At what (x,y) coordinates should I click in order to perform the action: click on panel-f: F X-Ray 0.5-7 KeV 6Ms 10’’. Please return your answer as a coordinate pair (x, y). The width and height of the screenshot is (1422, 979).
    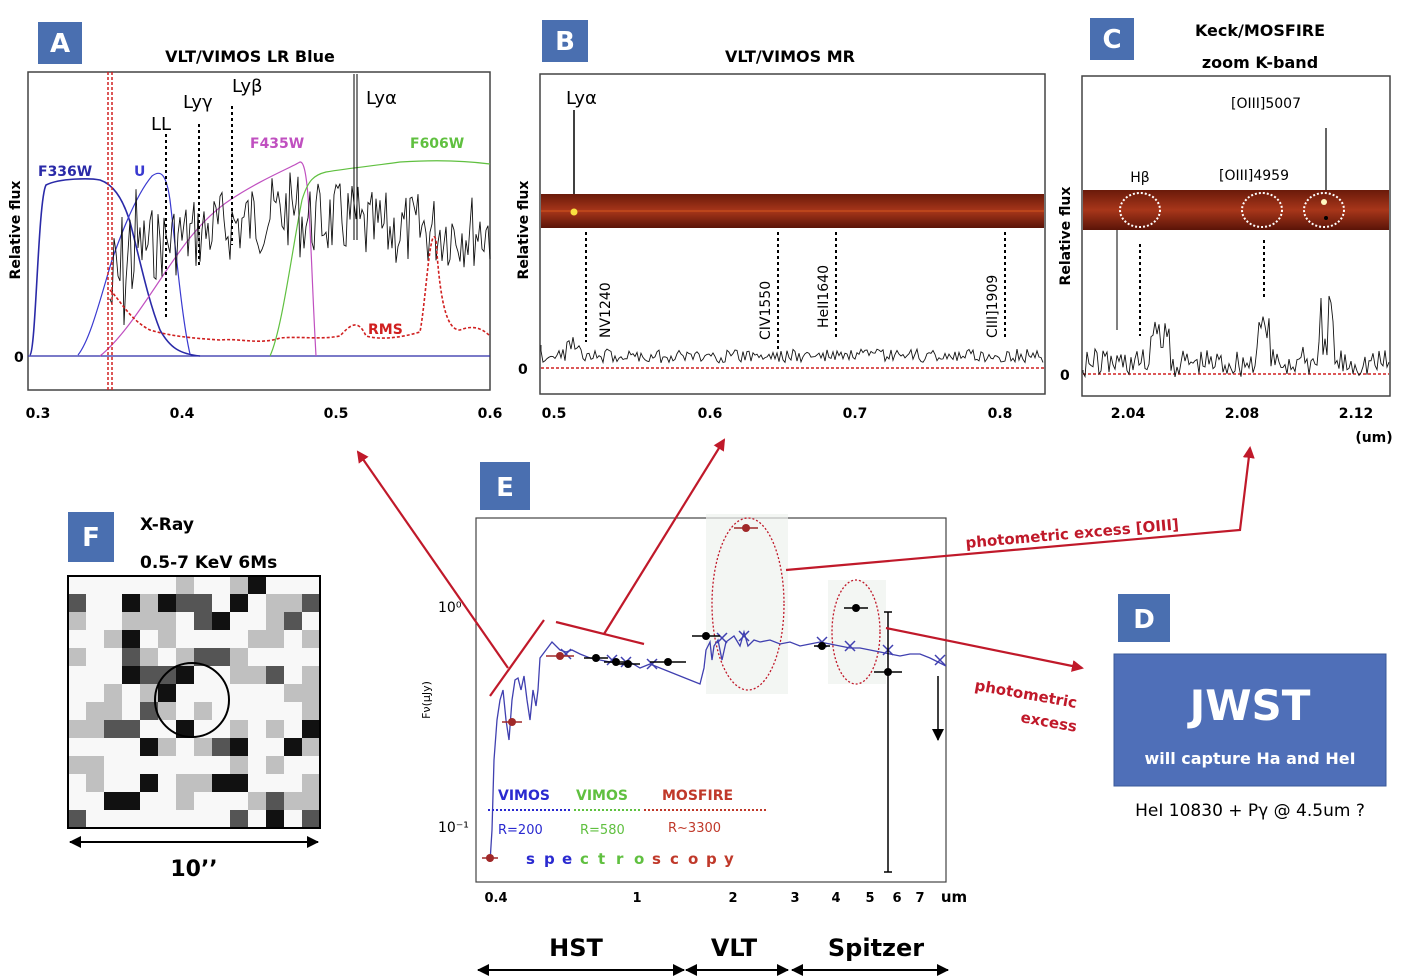
    Looking at the image, I should click on (194, 697).